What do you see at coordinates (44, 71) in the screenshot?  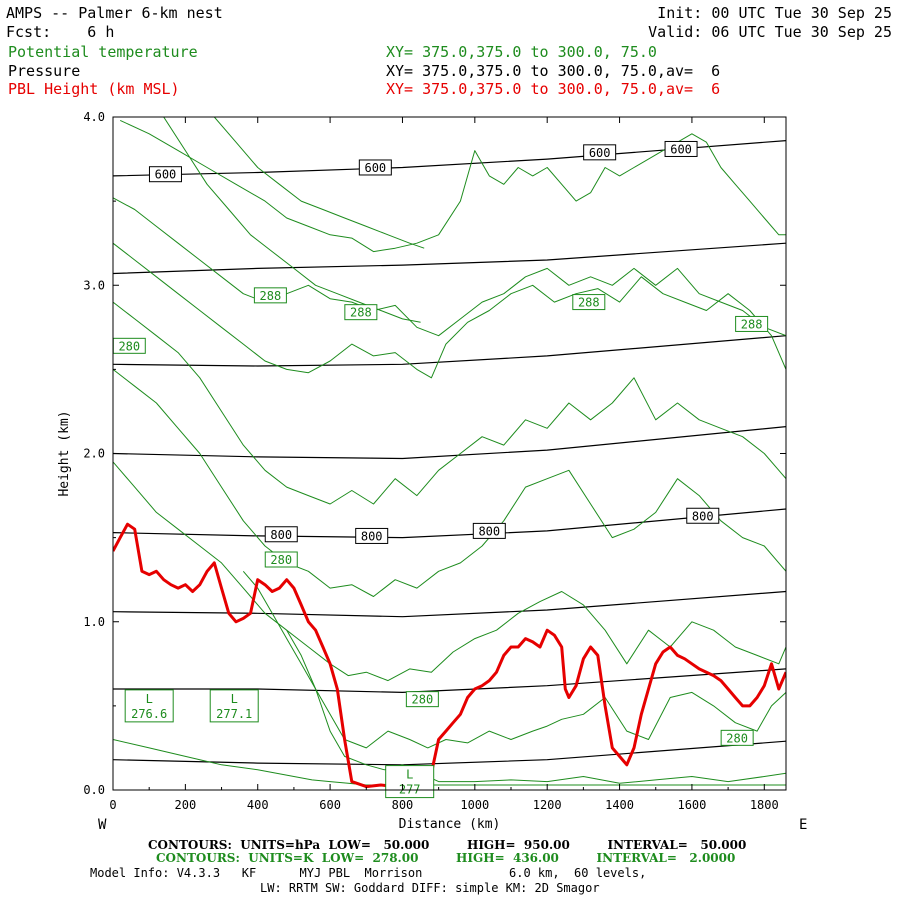 I see `field-pressure-name: Pressure` at bounding box center [44, 71].